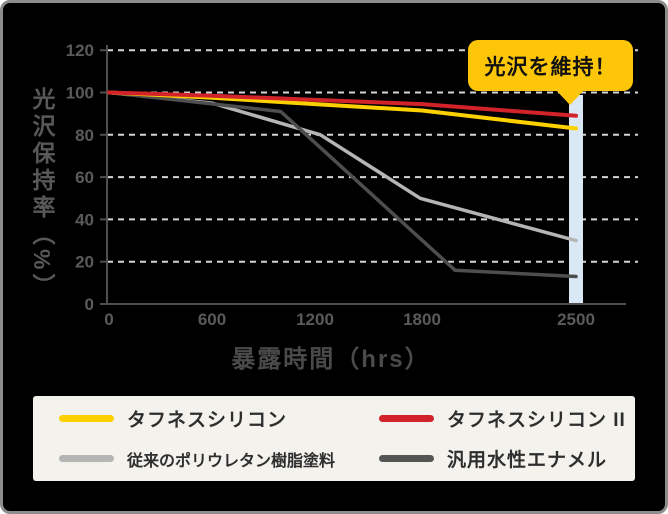 This screenshot has height=514, width=668. I want to click on x-tick-label-1200: 1200, so click(315, 319).